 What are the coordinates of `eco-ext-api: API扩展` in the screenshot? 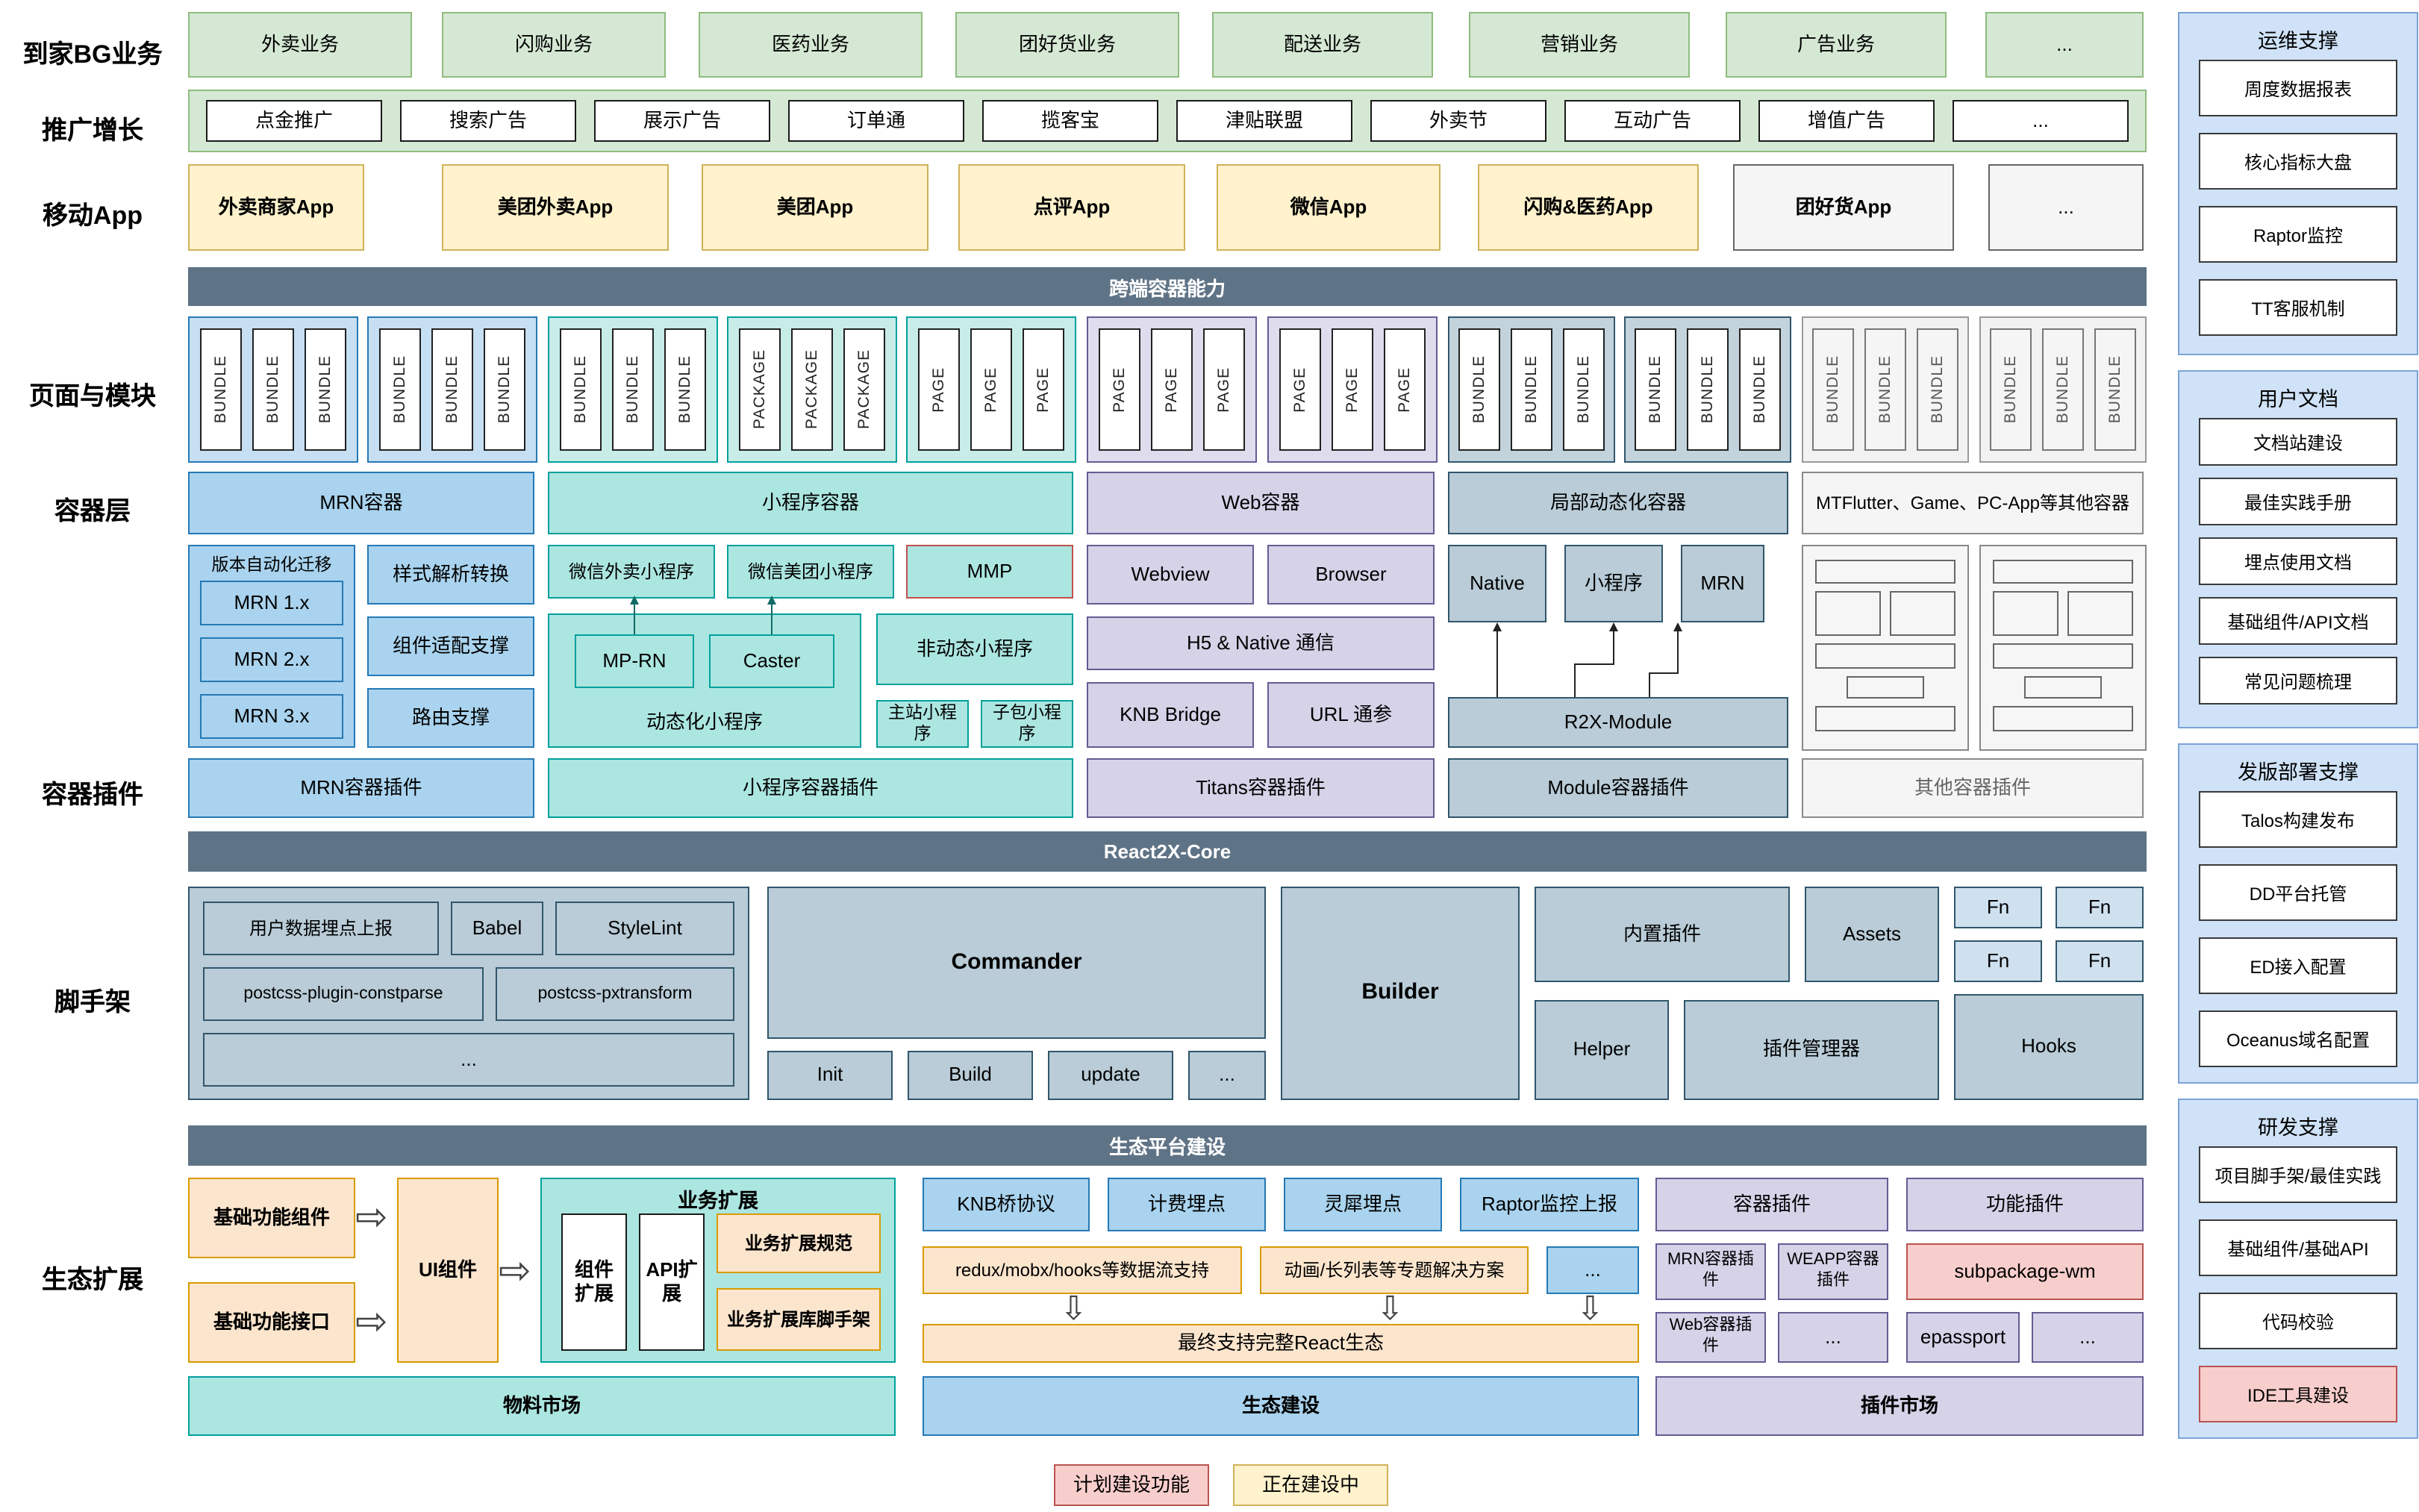 It's located at (672, 1282).